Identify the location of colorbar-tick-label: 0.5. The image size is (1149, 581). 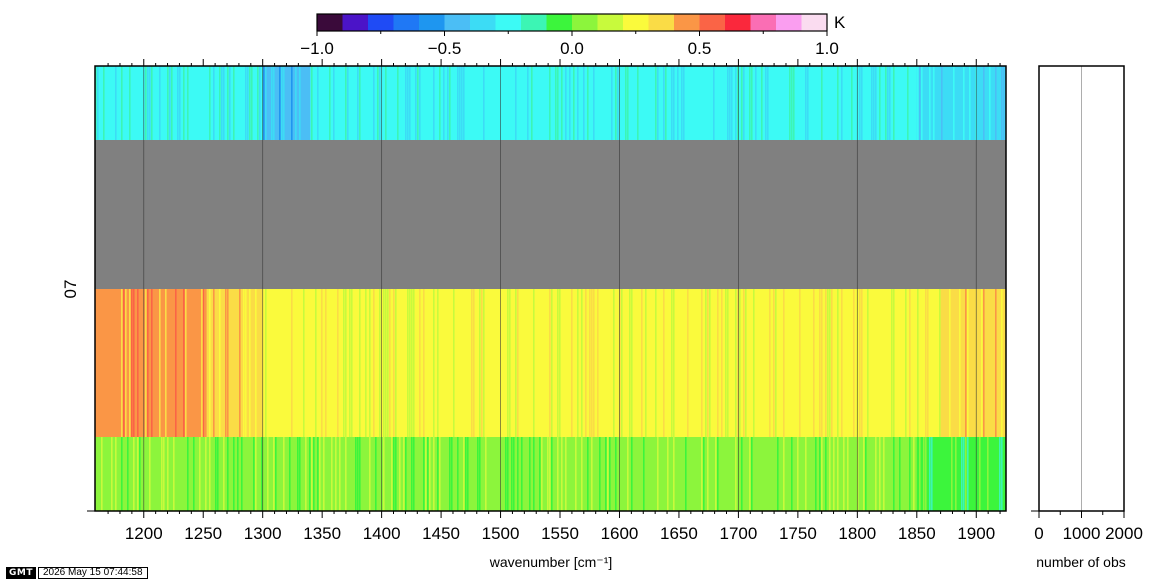
(700, 48).